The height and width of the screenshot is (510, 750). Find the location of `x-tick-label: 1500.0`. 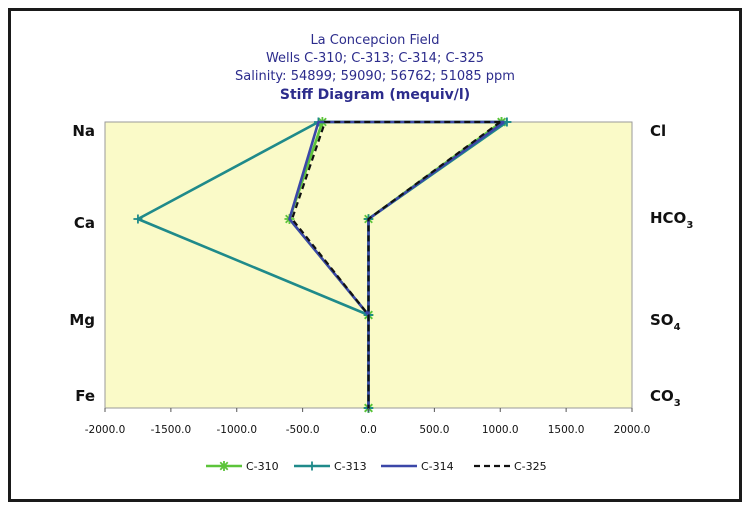

x-tick-label: 1500.0 is located at coordinates (566, 430).